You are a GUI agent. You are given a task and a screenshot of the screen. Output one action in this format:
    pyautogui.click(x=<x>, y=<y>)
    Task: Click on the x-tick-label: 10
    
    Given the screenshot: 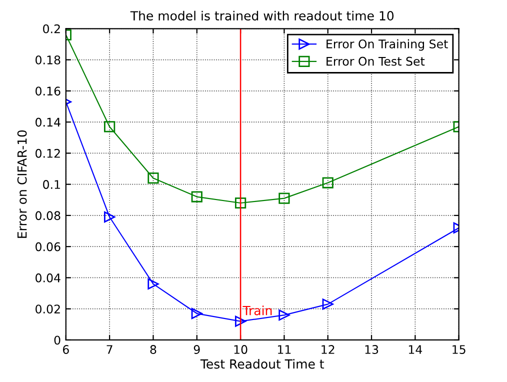 What is the action you would take?
    pyautogui.click(x=241, y=349)
    